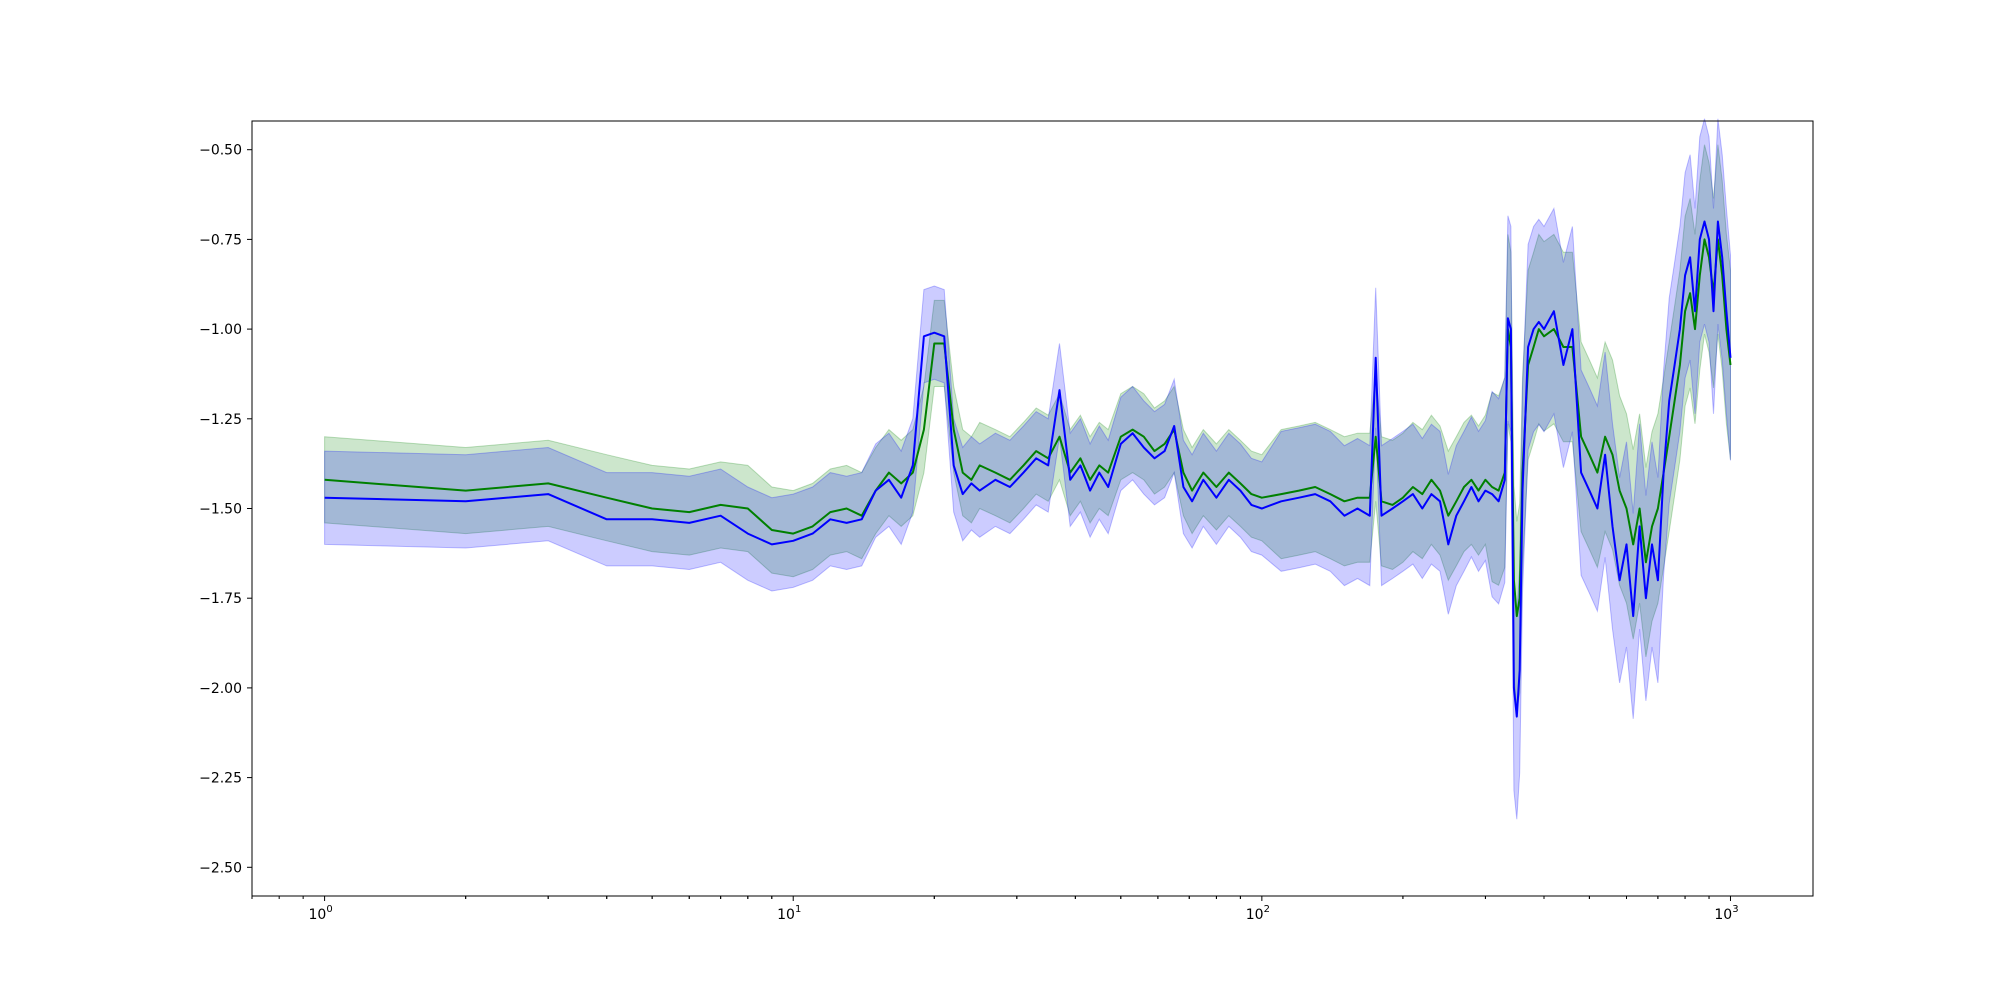  Describe the element at coordinates (995, 909) in the screenshot. I see `x-axis-ticks: 100 101 102 103` at that location.